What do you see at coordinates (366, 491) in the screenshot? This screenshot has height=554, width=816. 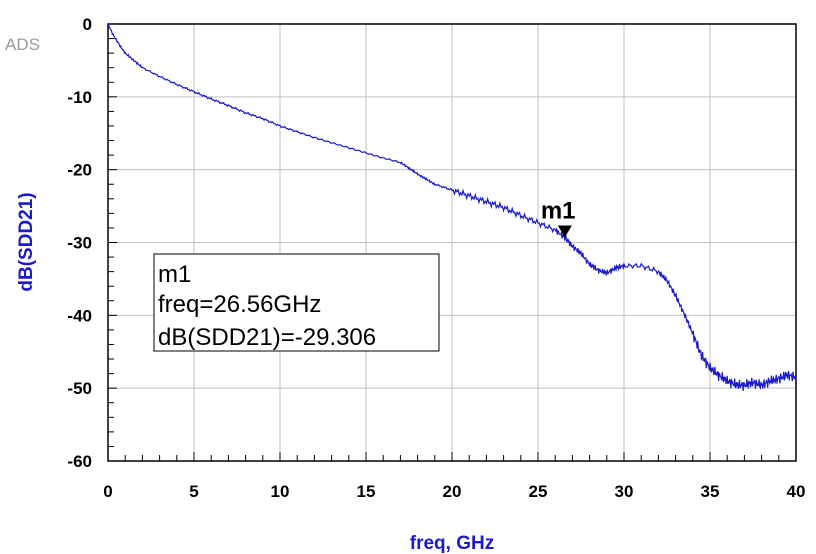 I see `x-tick-label: 15` at bounding box center [366, 491].